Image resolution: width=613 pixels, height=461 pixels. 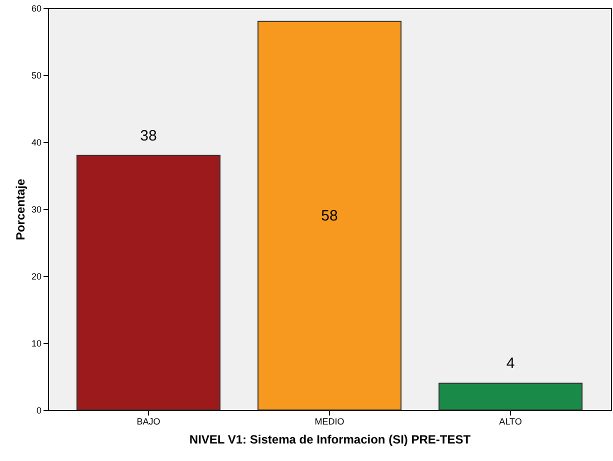 I want to click on data-label: 4, so click(x=510, y=363).